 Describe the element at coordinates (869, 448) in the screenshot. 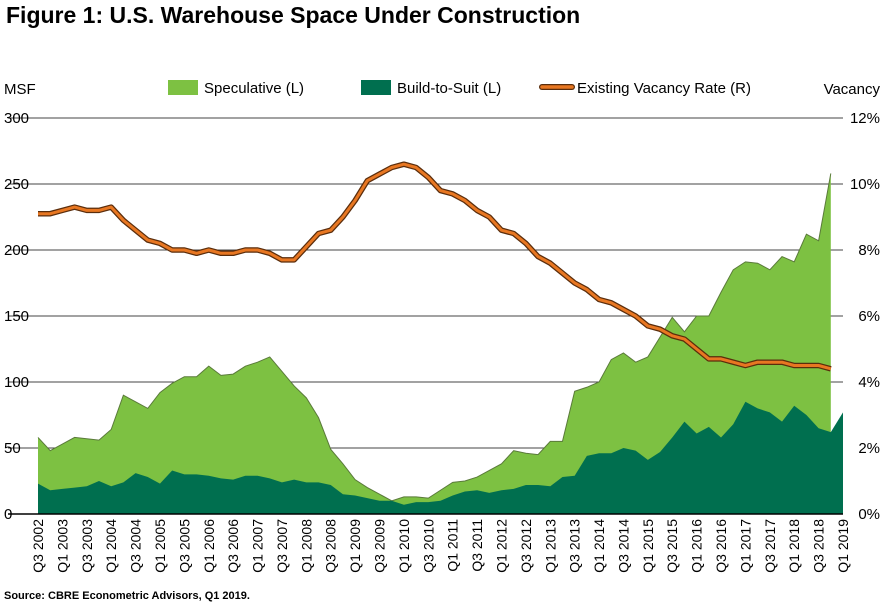

I see `y-tick-label-right: 2%` at that location.